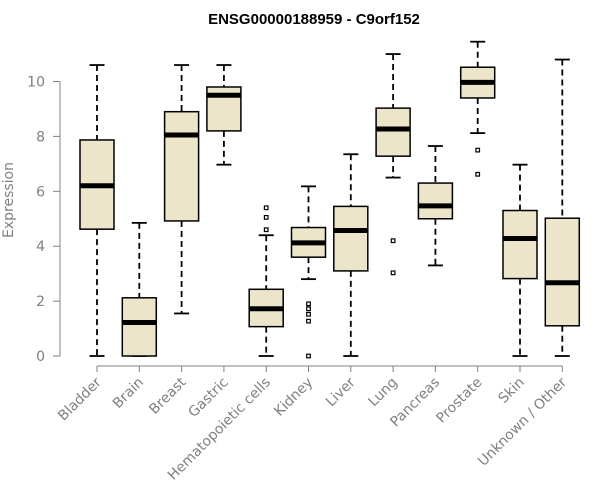  Describe the element at coordinates (44, 220) in the screenshot. I see `y-axis: 0 2 4 6 8 10` at that location.